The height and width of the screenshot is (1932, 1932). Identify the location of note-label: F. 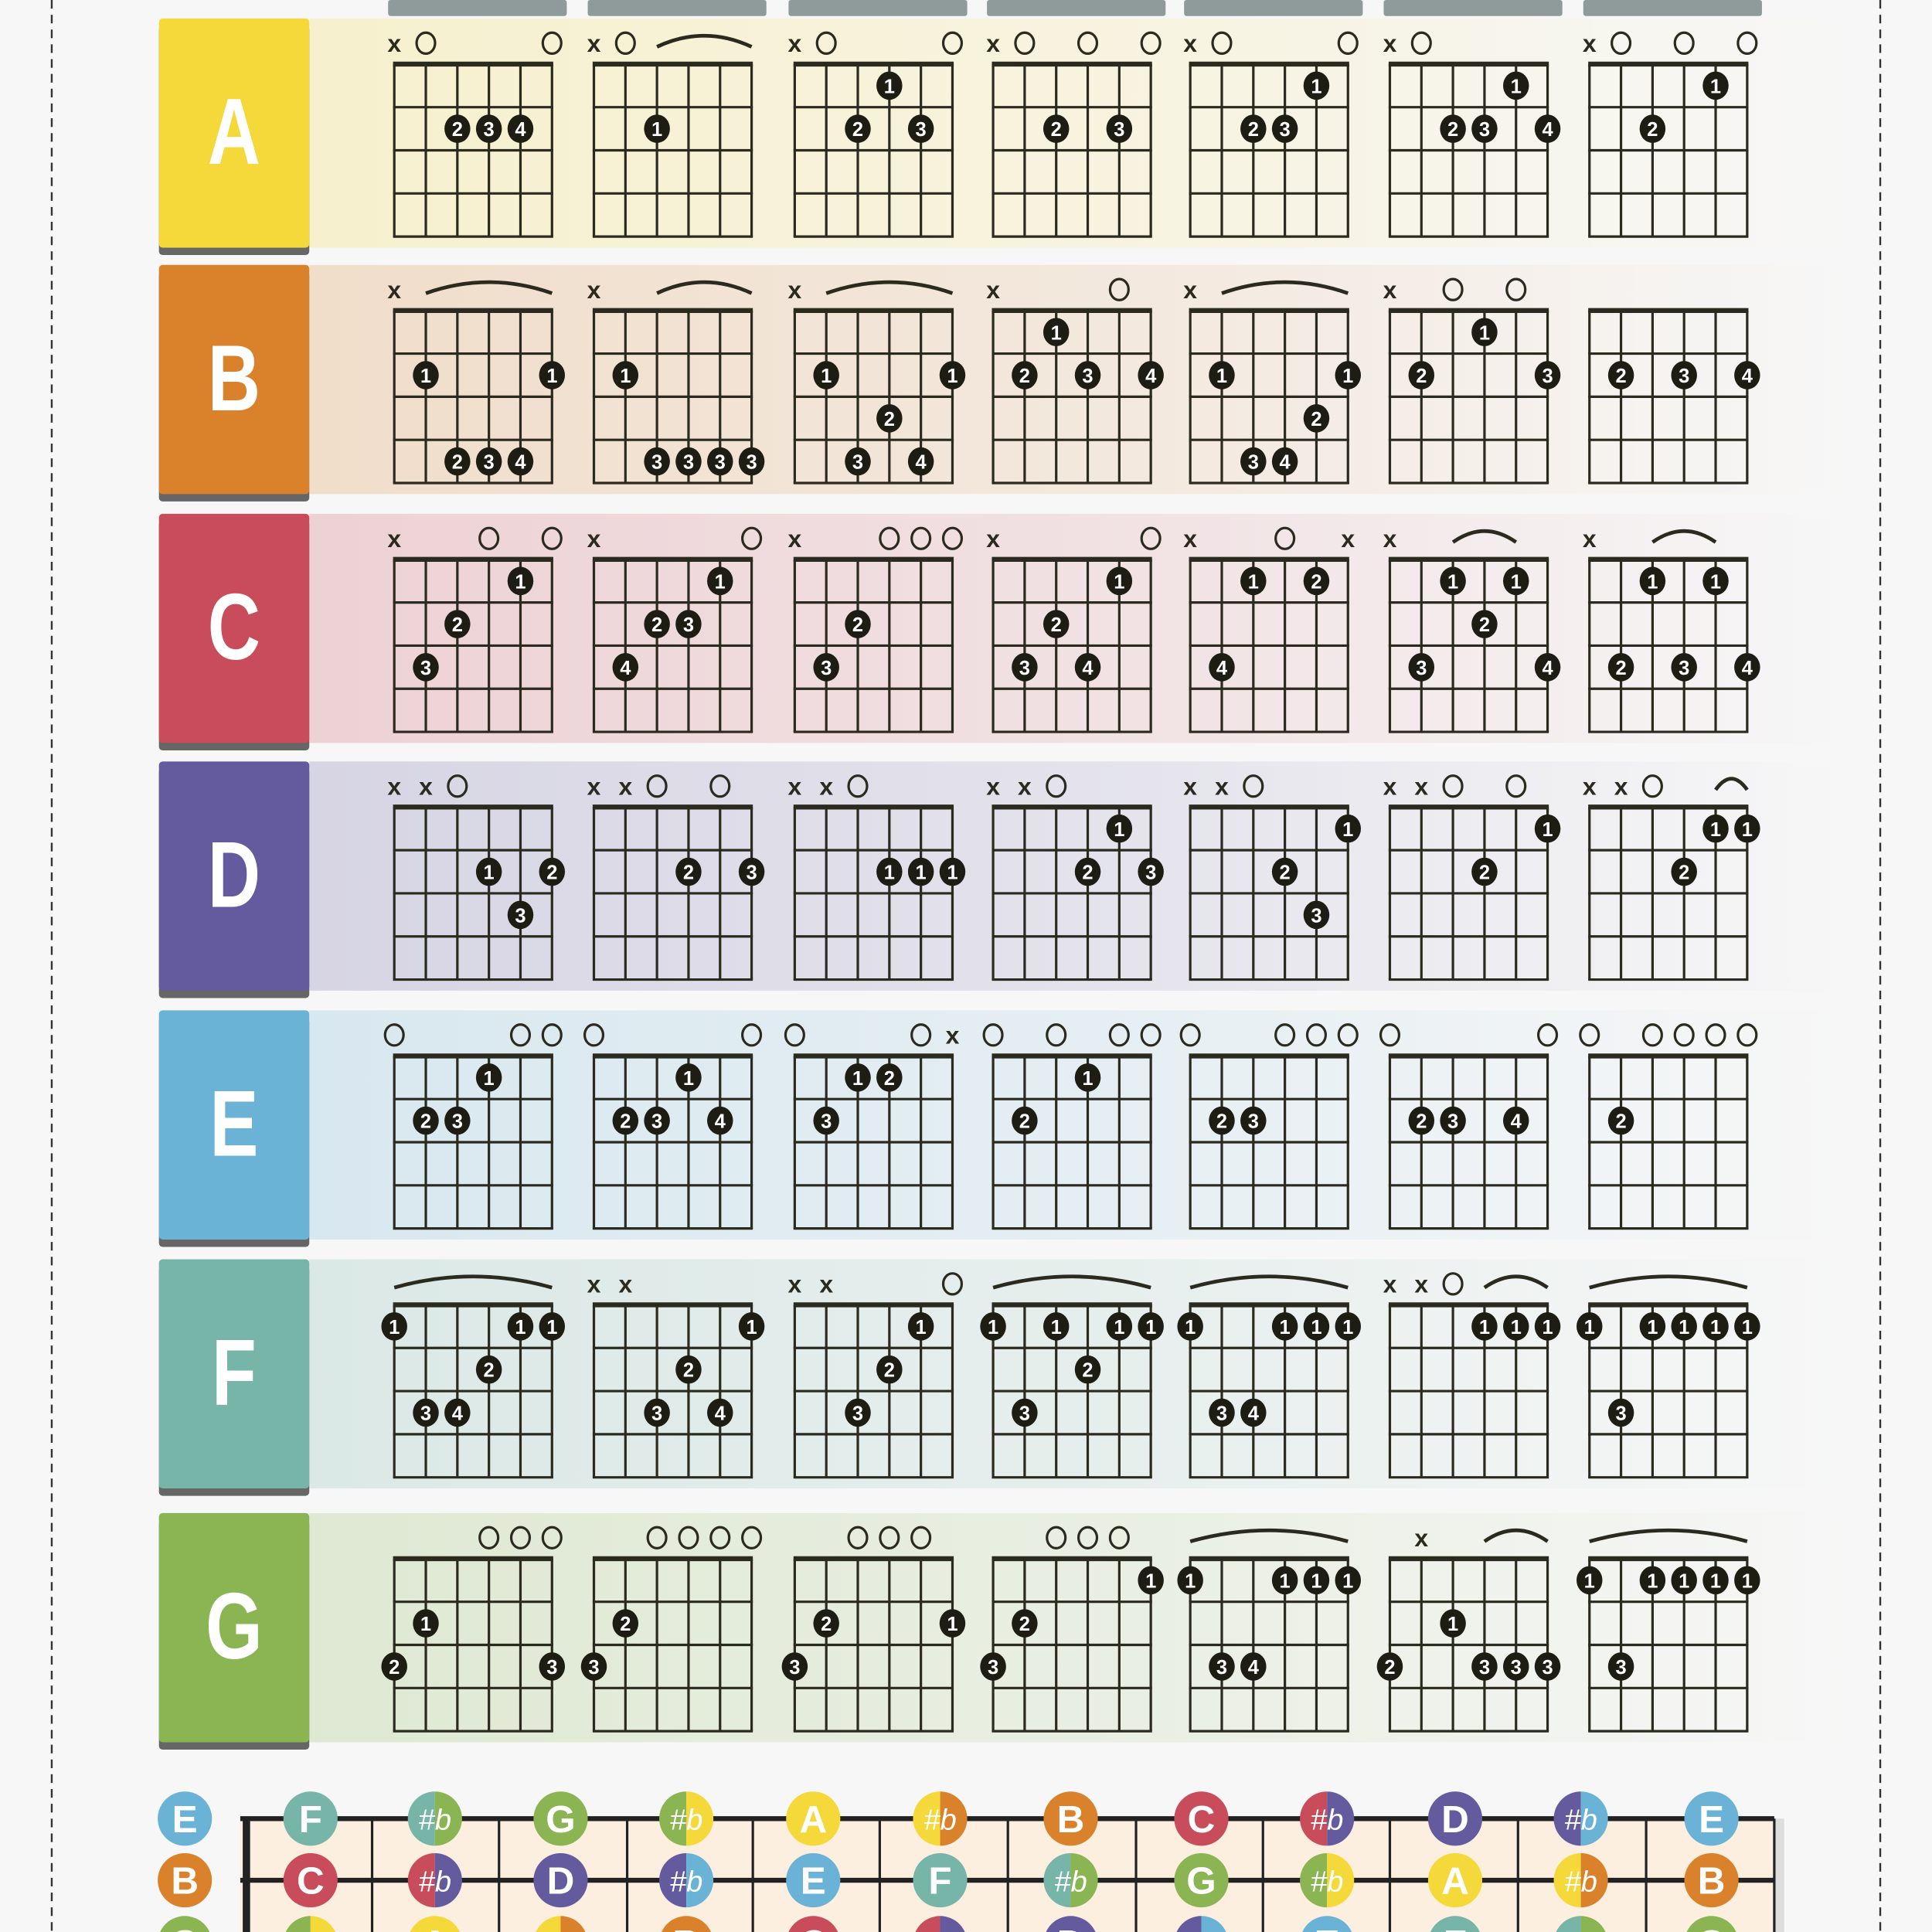
(1455, 1927).